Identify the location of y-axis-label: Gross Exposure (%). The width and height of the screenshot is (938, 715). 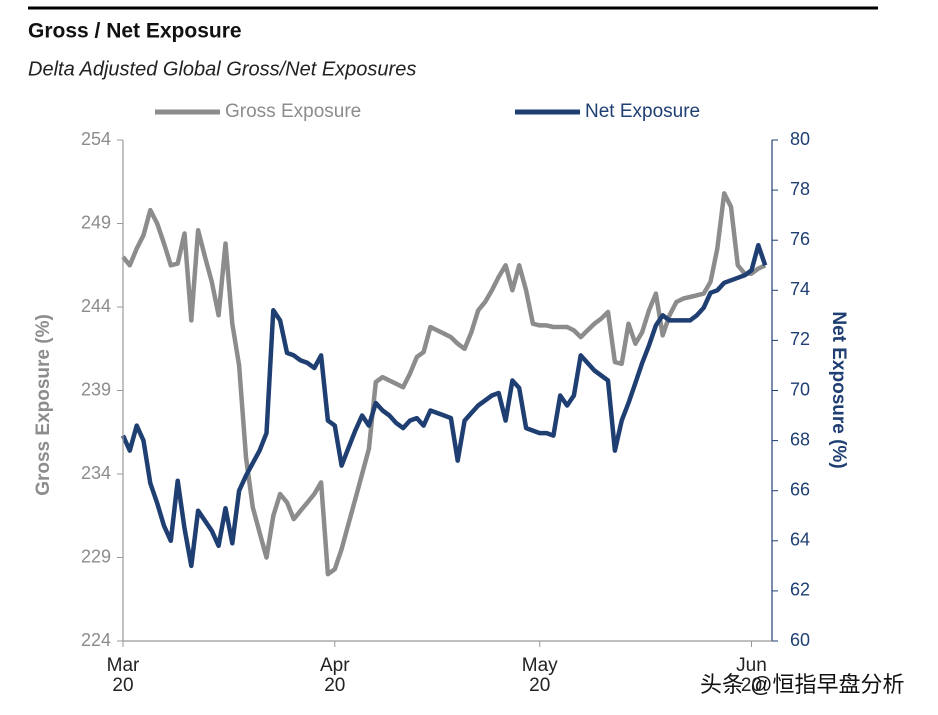
(43, 405).